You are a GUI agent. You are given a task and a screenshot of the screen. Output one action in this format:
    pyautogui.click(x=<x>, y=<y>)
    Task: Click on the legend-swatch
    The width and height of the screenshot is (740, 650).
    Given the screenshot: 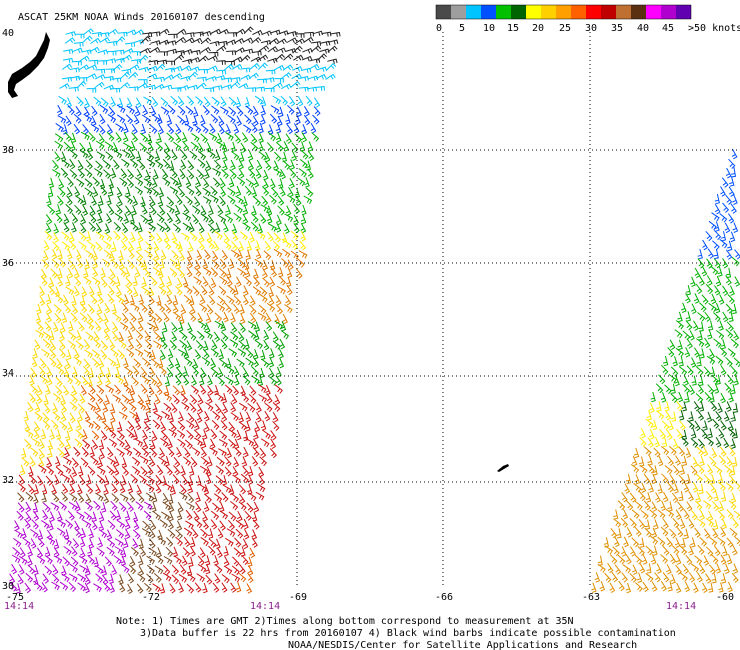 What is the action you would take?
    pyautogui.click(x=653, y=12)
    